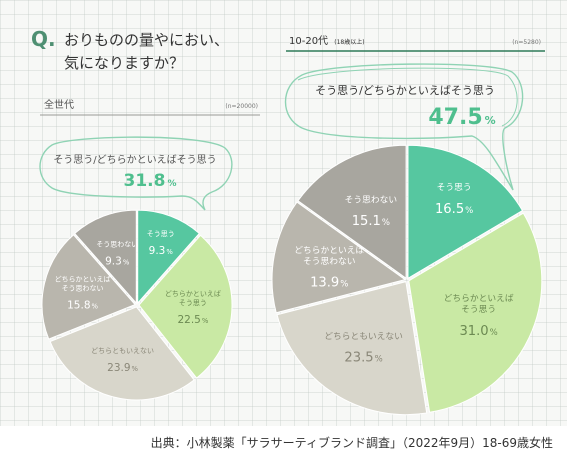 This screenshot has height=458, width=567. What do you see at coordinates (59, 104) in the screenshot?
I see `left-chart-title: 全世代` at bounding box center [59, 104].